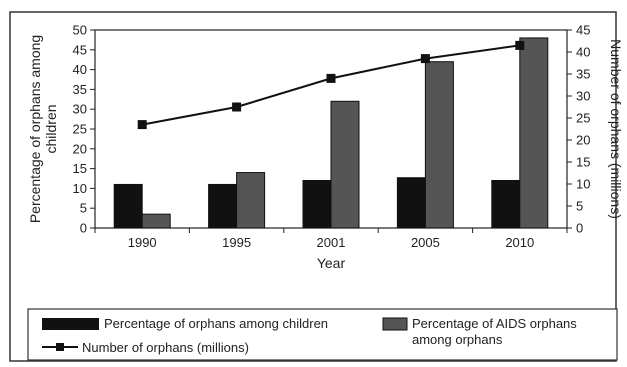  I want to click on legend-label-aids-pct-line2: among orphans, so click(457, 339).